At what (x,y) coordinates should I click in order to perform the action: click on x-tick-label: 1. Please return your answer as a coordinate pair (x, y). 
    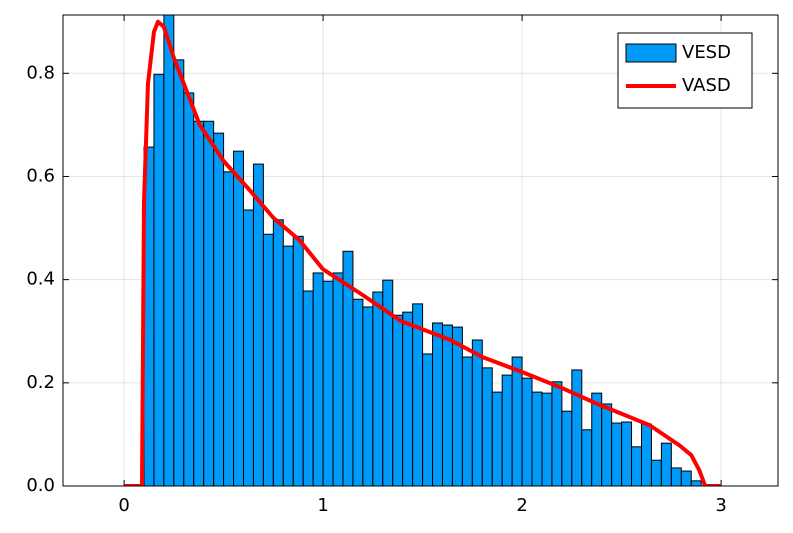
    Looking at the image, I should click on (322, 505).